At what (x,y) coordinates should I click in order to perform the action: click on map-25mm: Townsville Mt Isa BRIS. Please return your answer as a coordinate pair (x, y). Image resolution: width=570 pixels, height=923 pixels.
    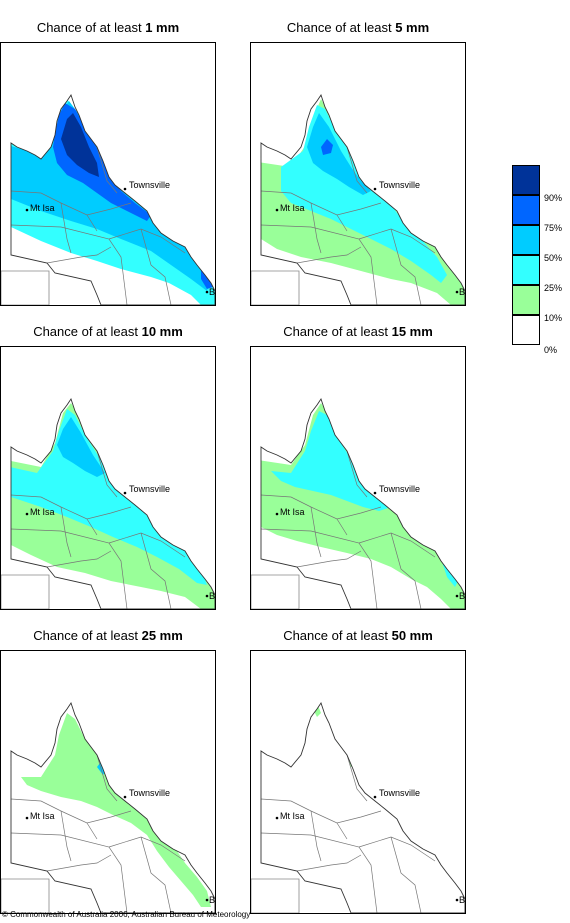
    Looking at the image, I should click on (108, 782).